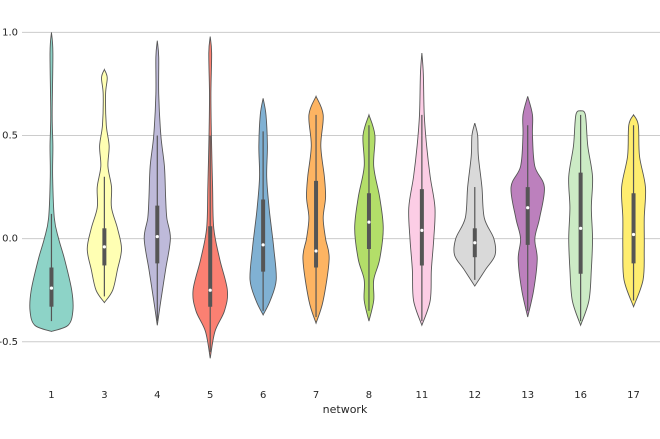  I want to click on x-tick-label: 5, so click(210, 395).